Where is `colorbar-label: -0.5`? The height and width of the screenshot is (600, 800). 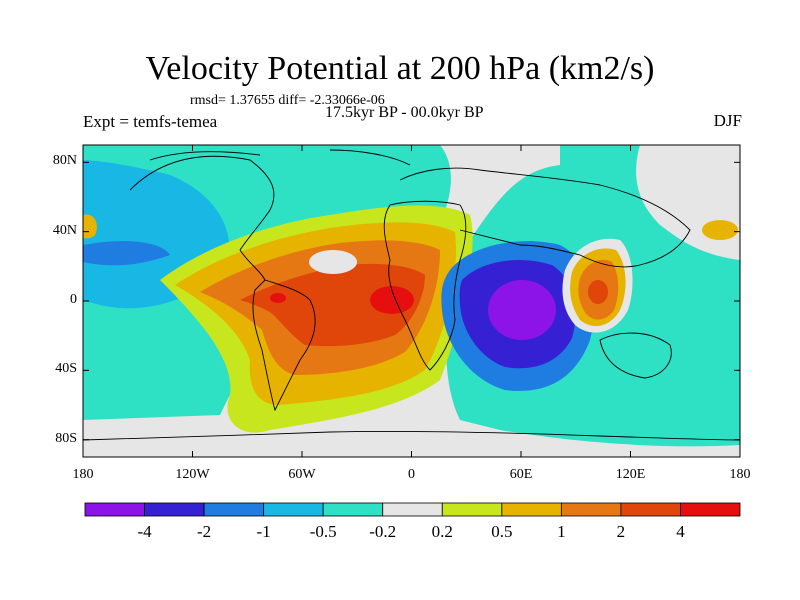 colorbar-label: -0.5 is located at coordinates (323, 531).